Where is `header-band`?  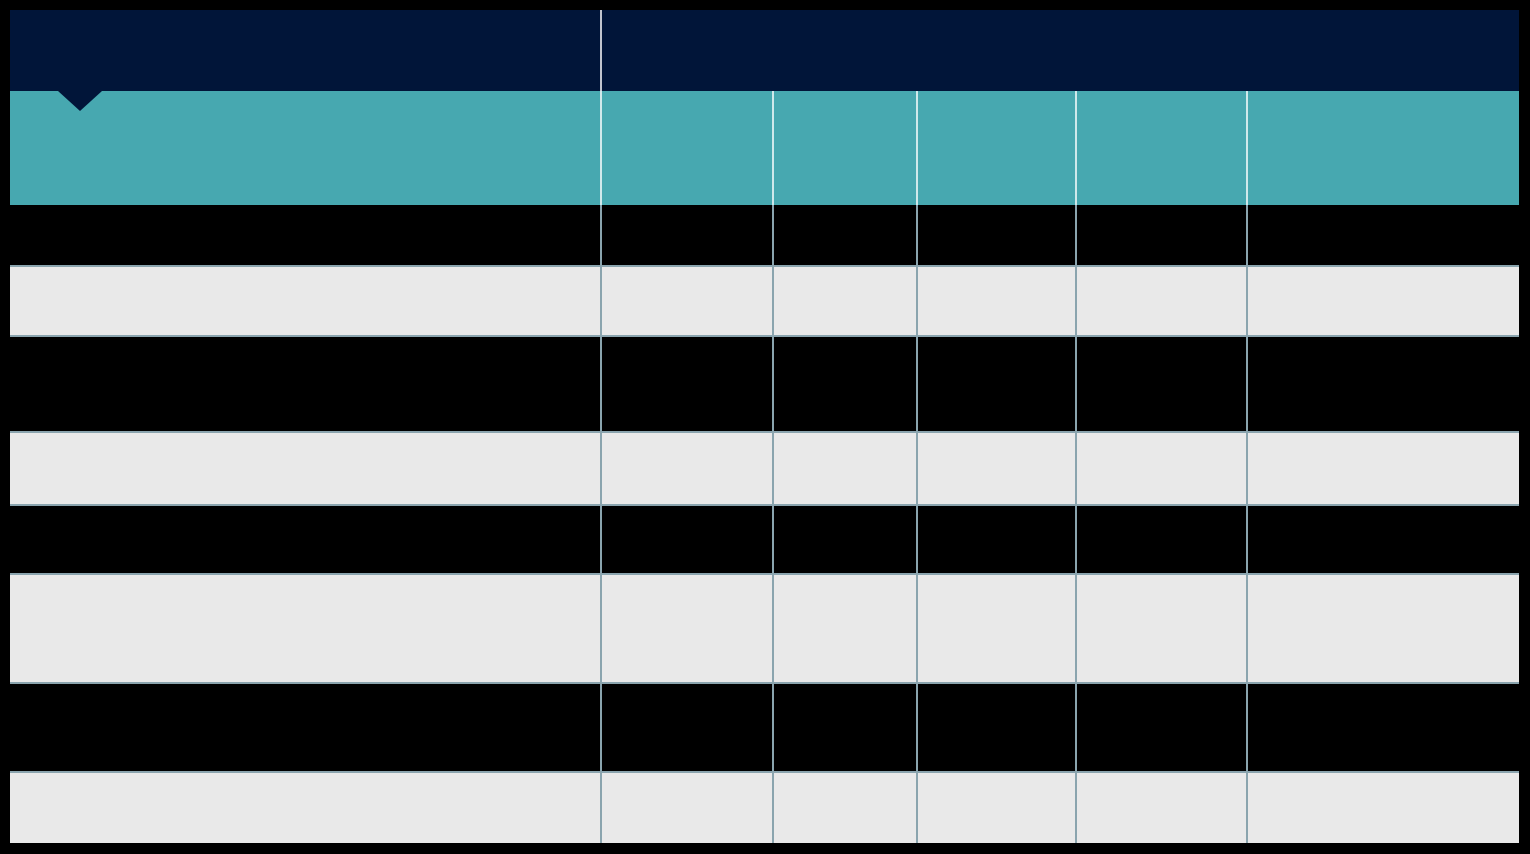 header-band is located at coordinates (764, 50).